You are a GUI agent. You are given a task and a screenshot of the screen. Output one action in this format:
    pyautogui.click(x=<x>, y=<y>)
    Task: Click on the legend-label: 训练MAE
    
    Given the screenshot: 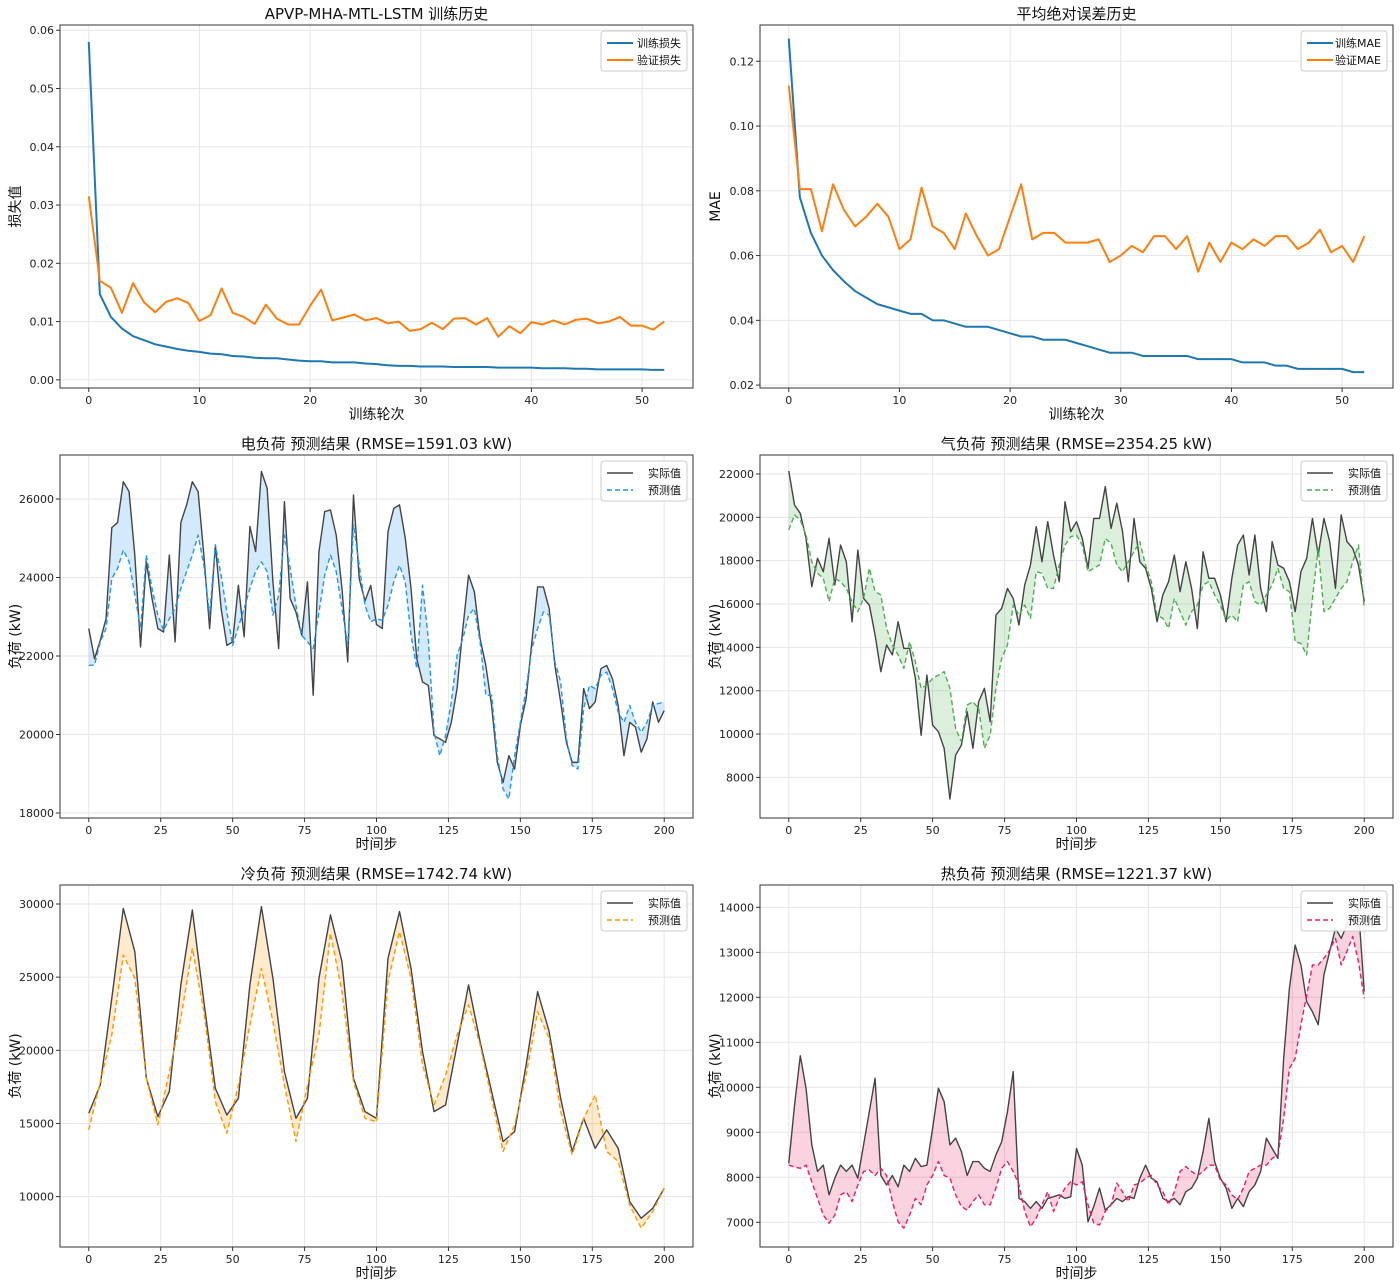 What is the action you would take?
    pyautogui.click(x=1358, y=43)
    